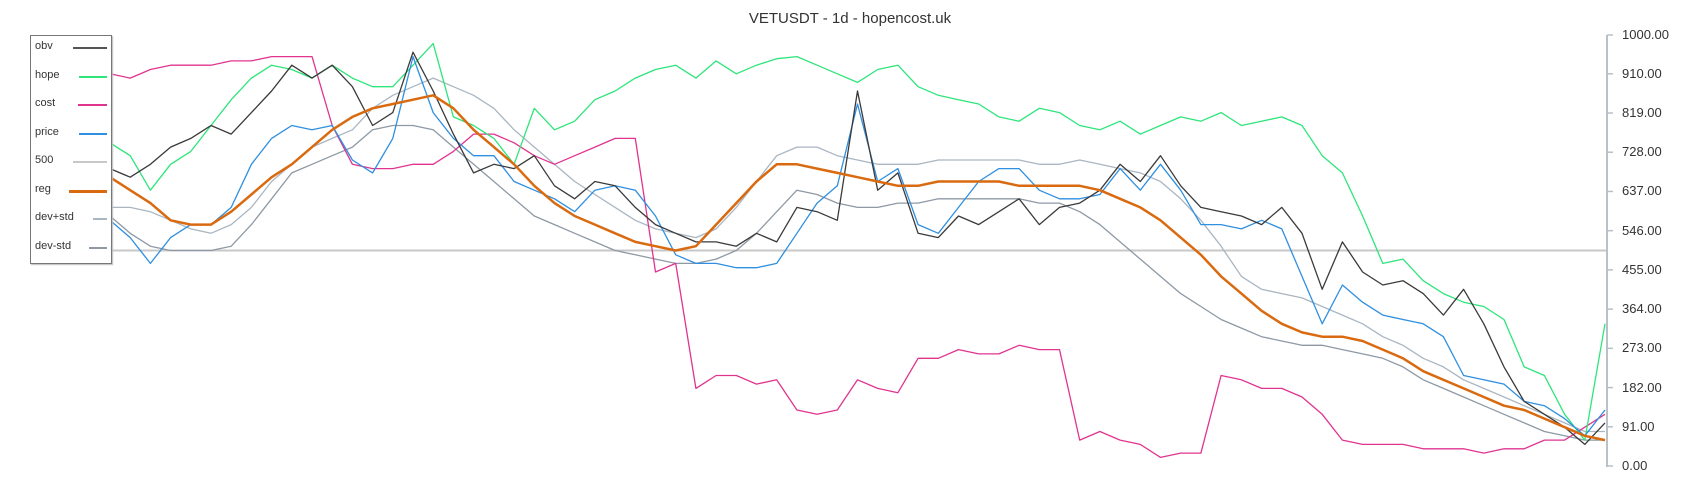  Describe the element at coordinates (1610, 250) in the screenshot. I see `y-axis-ticks` at that location.